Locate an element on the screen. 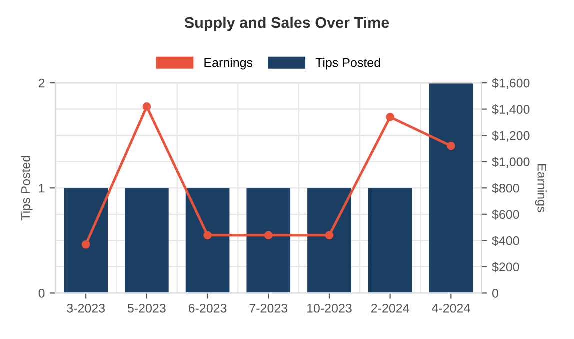 The height and width of the screenshot is (339, 574). y-tick-label: 0 is located at coordinates (41, 293).